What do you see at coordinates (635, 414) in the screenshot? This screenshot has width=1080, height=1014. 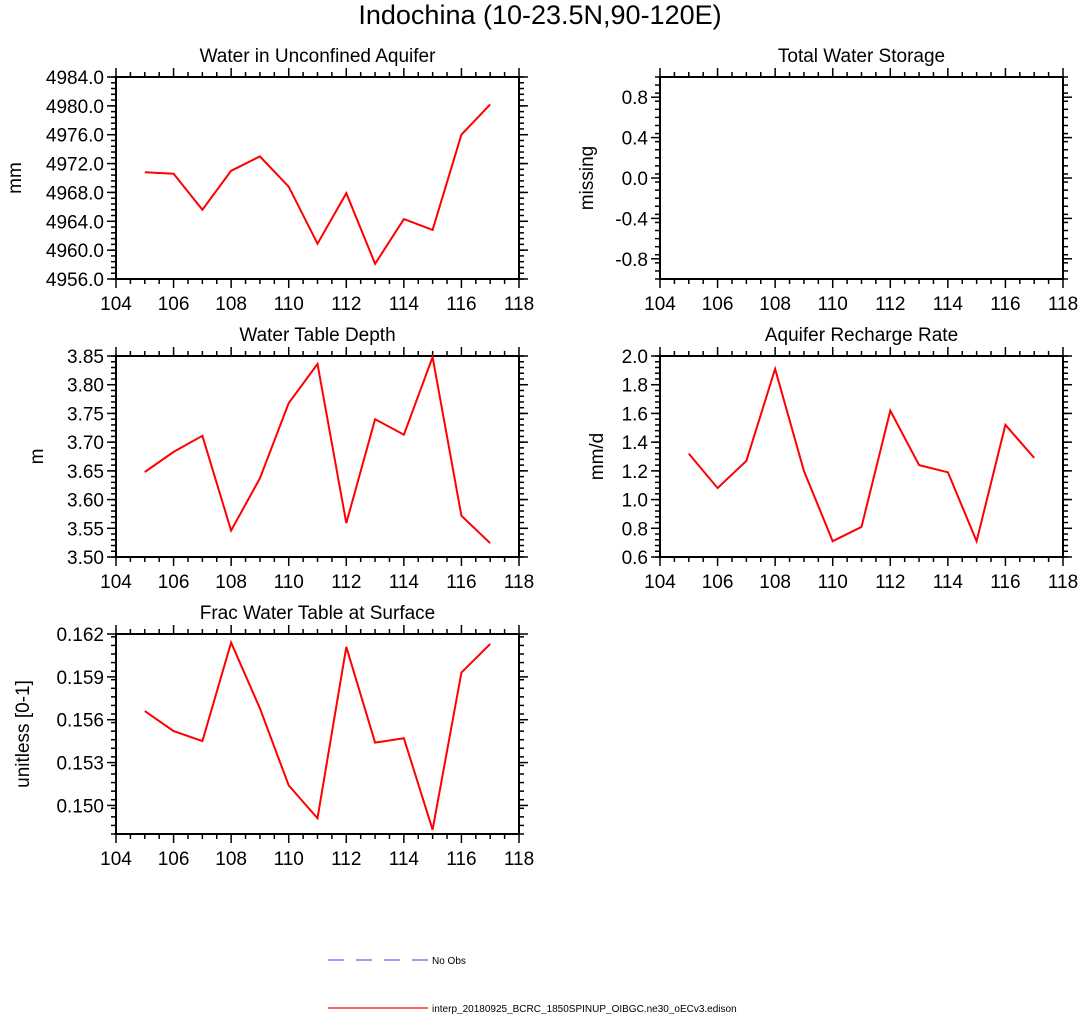 I see `y-tick-label: 1.6` at bounding box center [635, 414].